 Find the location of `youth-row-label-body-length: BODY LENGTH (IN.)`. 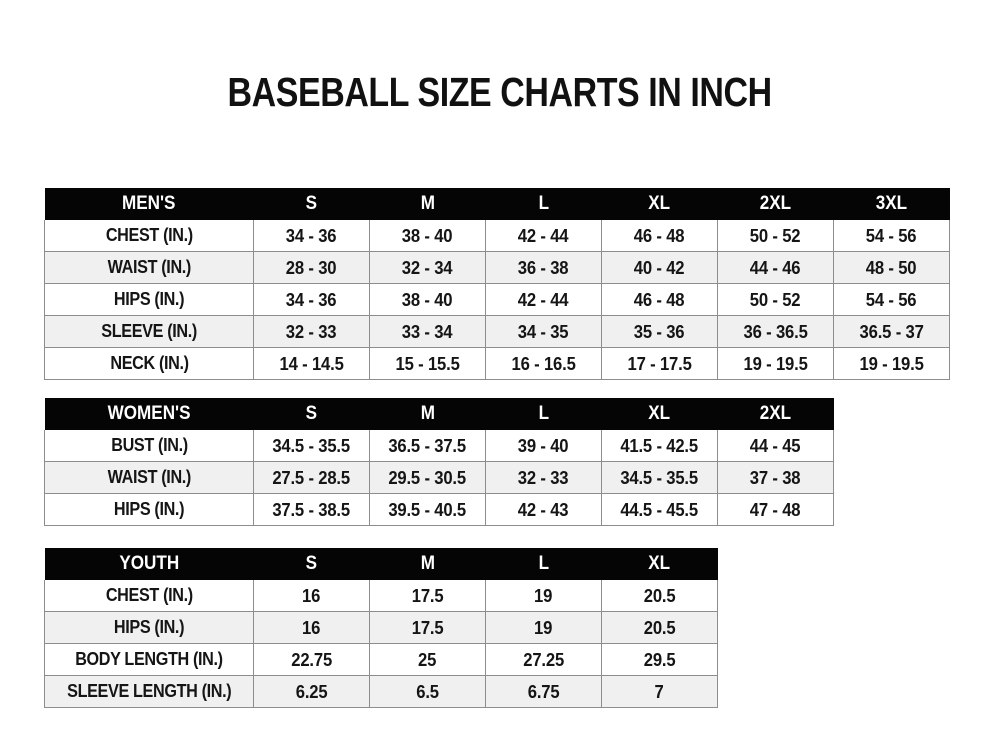

youth-row-label-body-length: BODY LENGTH (IN.) is located at coordinates (149, 659).